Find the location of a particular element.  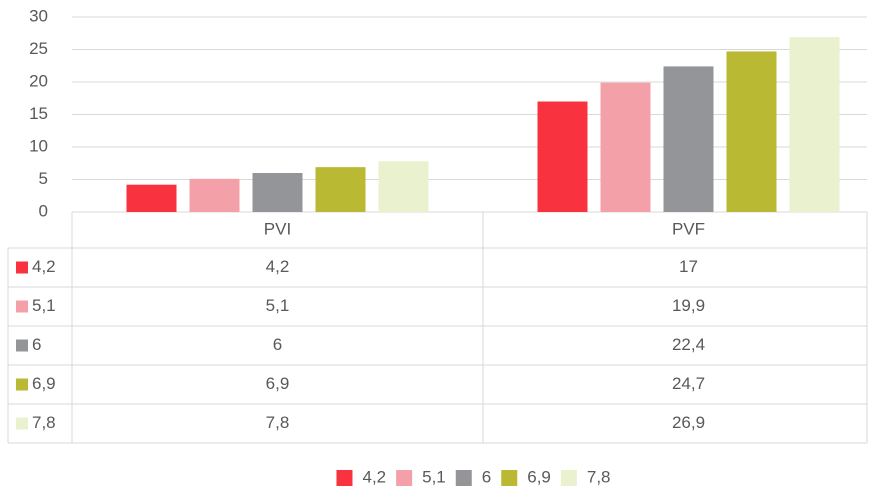

table-cell: 26,9 is located at coordinates (688, 422).